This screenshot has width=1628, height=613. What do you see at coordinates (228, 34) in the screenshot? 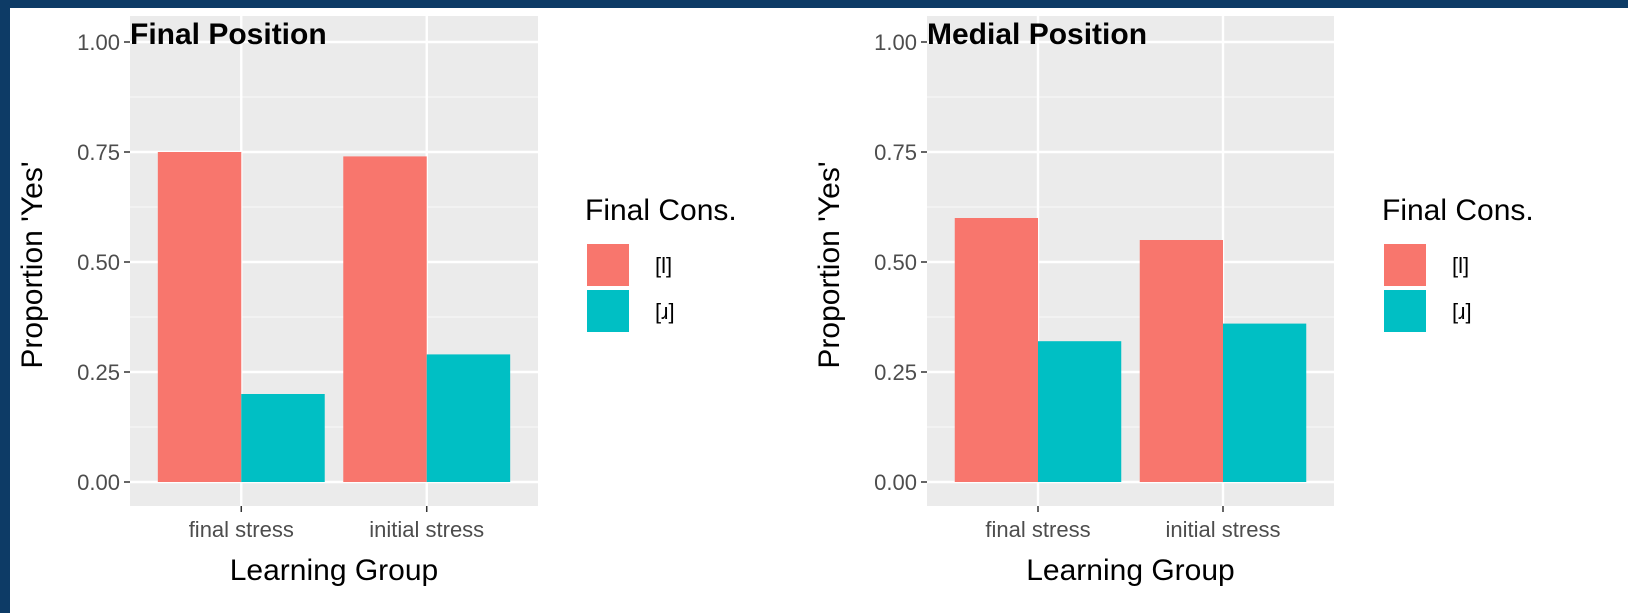
I see `panel-title: Final Position` at bounding box center [228, 34].